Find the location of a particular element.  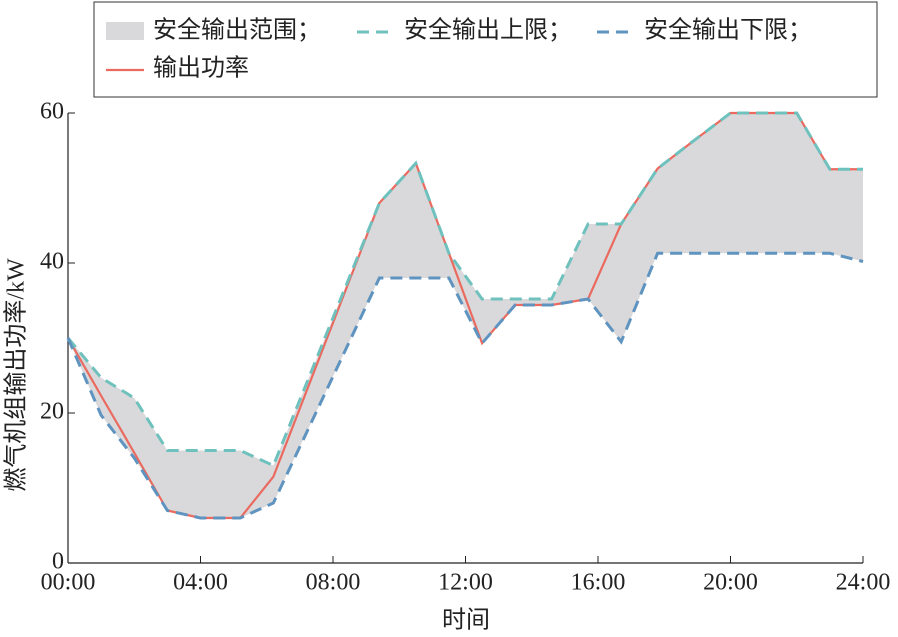

x-tick-label: 16:00 is located at coordinates (598, 583).